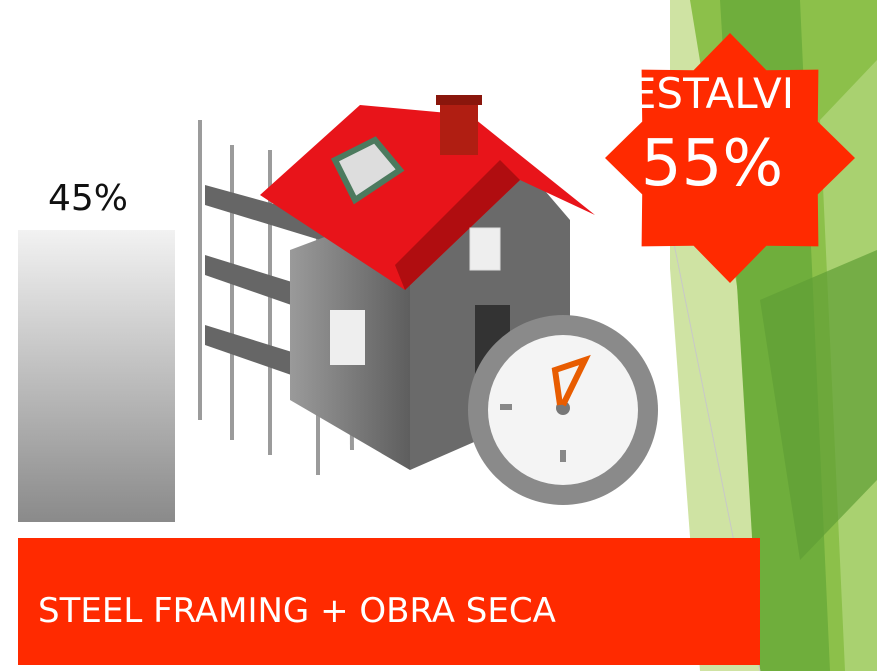 This screenshot has width=877, height=671. What do you see at coordinates (712, 164) in the screenshot?
I see `badge-value: 55%` at bounding box center [712, 164].